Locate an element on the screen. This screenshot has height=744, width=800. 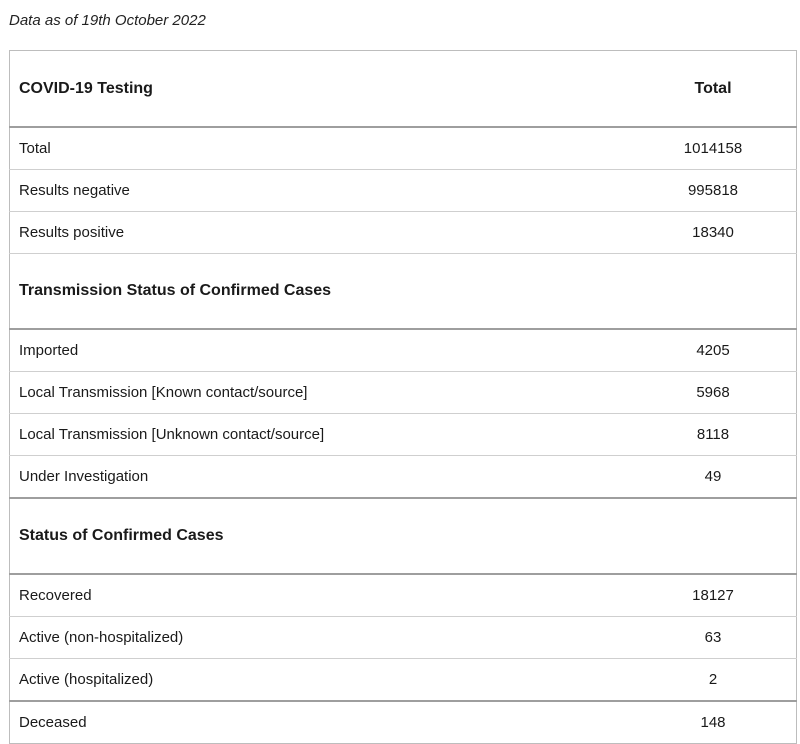
row-value: 8118 is located at coordinates (713, 434).